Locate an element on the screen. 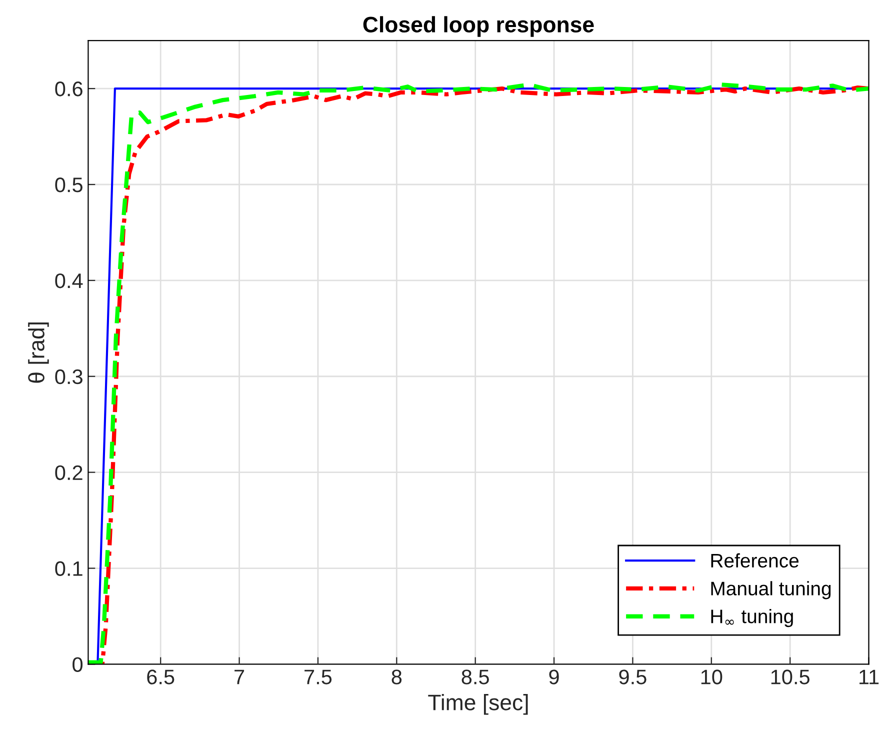 The height and width of the screenshot is (738, 882). x-tick-label: 9.5 is located at coordinates (632, 677).